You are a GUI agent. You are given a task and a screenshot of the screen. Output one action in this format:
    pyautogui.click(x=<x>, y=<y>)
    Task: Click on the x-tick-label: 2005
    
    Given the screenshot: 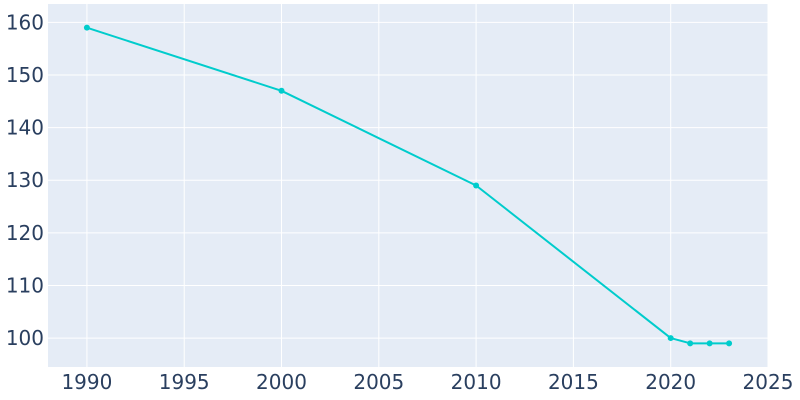 What is the action you would take?
    pyautogui.click(x=378, y=382)
    